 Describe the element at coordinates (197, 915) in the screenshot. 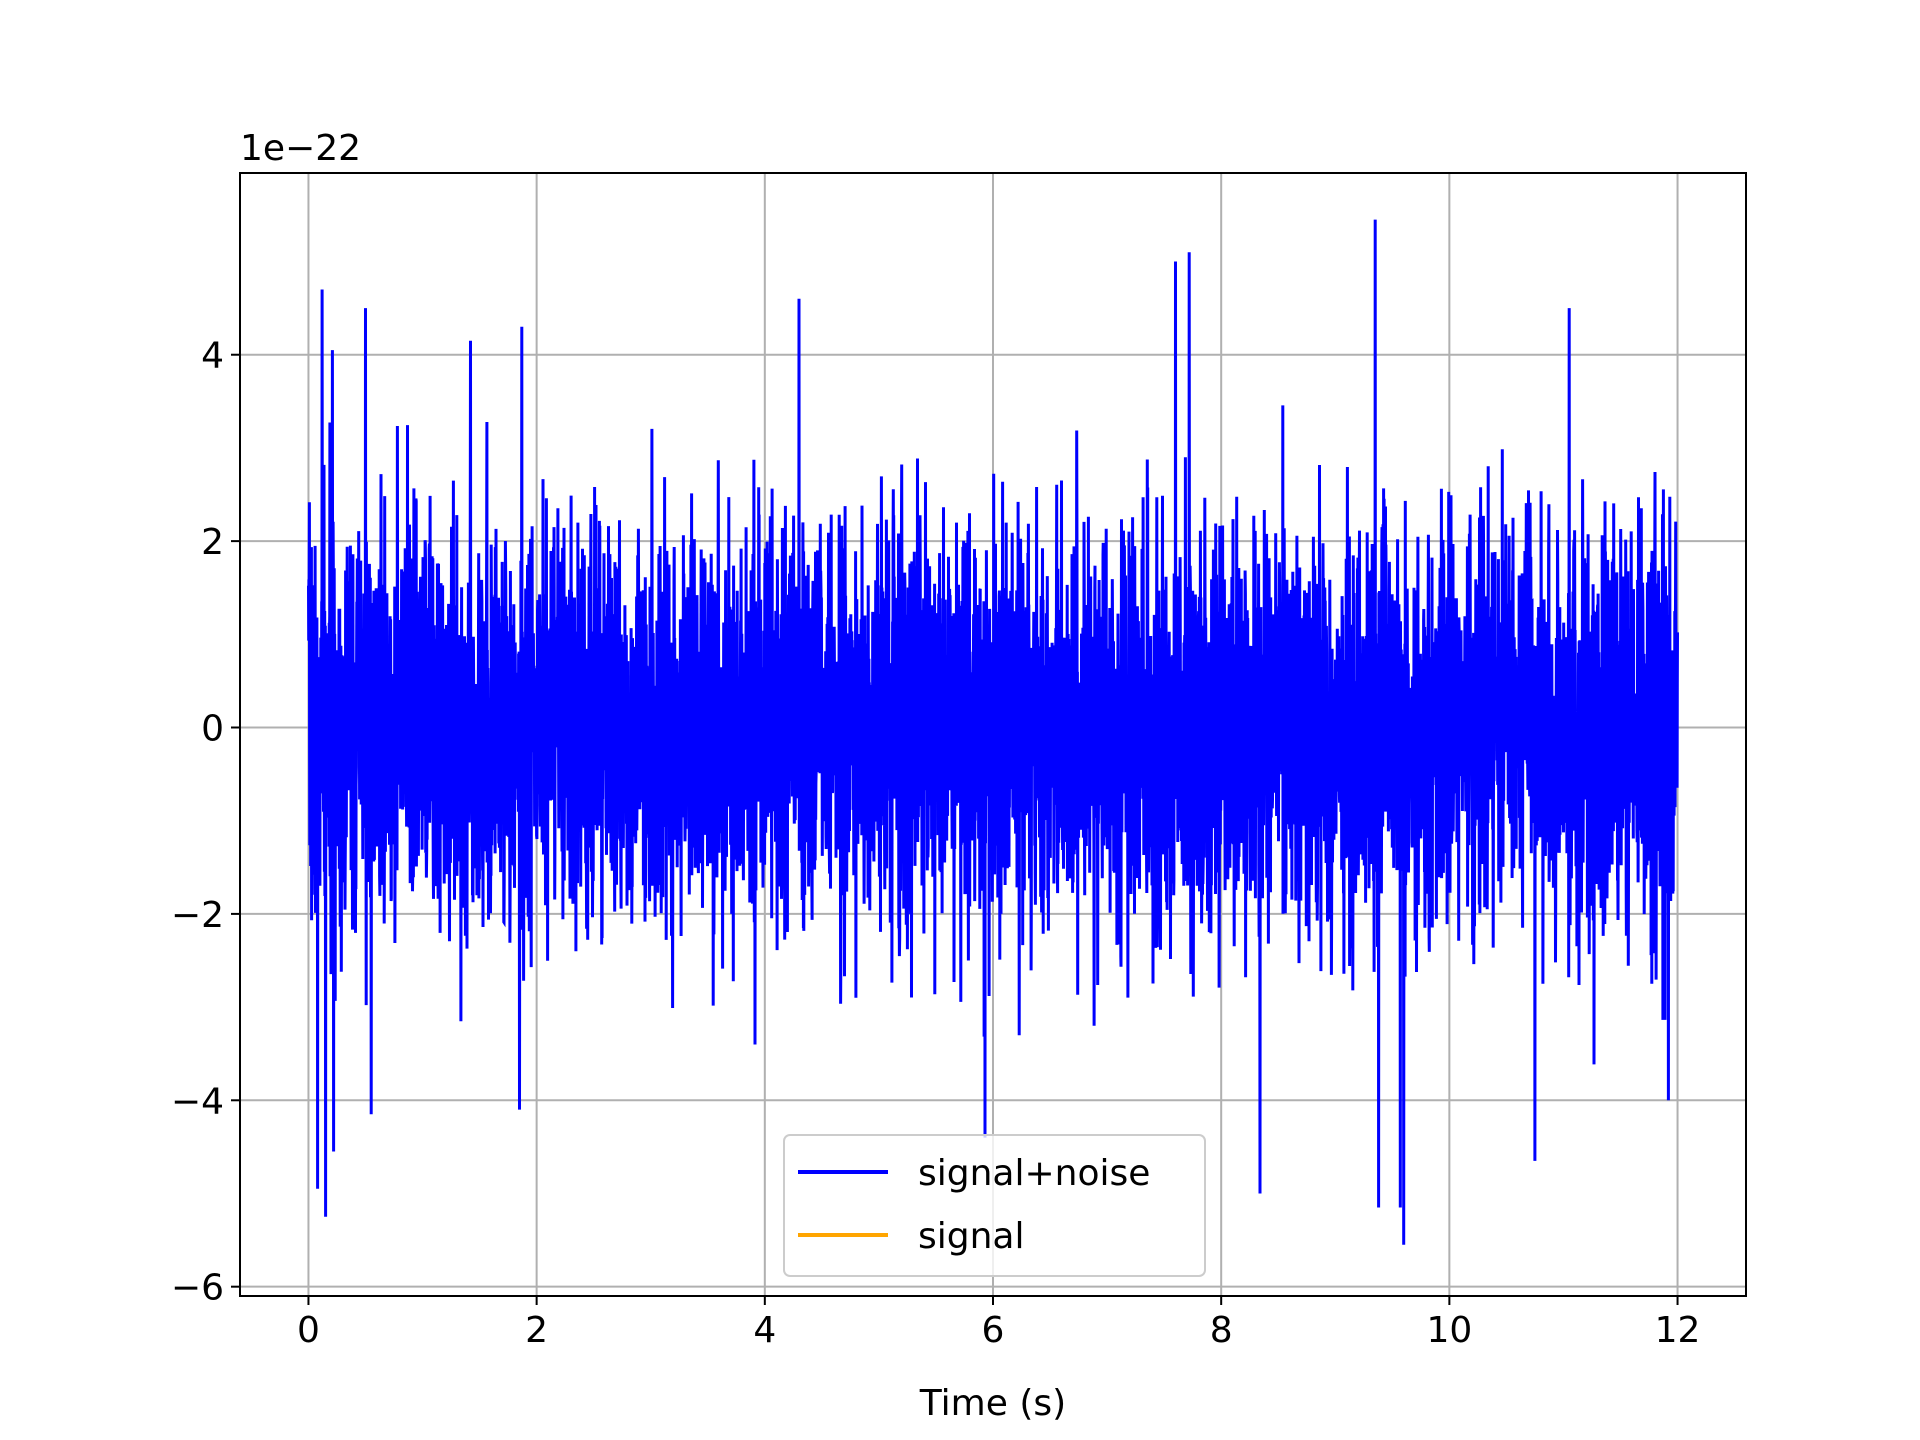

I see `y-tick-label: −2` at that location.